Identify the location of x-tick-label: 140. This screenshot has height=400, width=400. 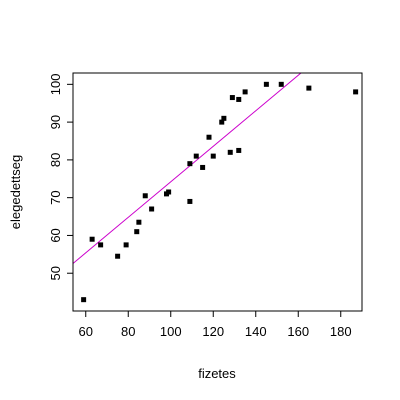
(256, 331).